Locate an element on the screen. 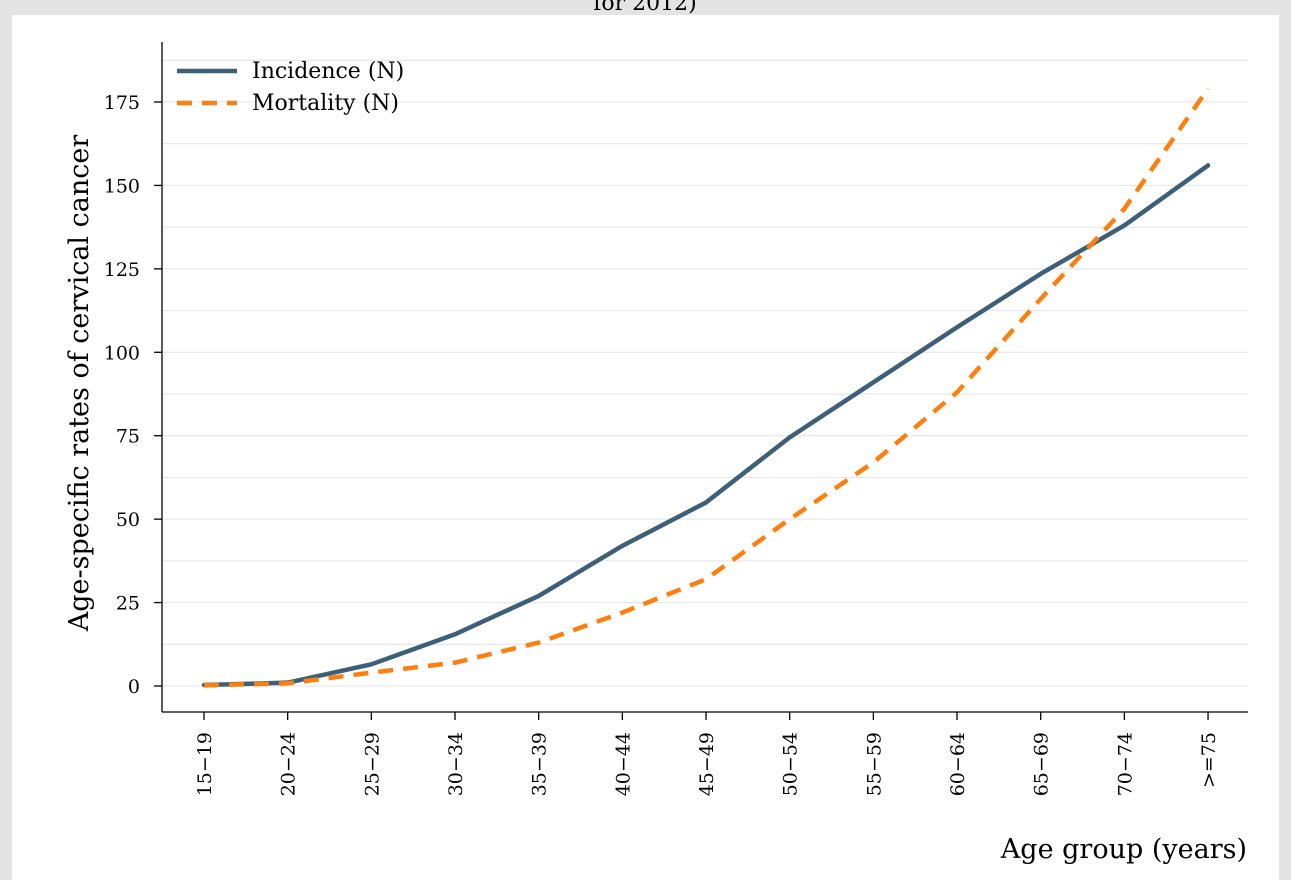 This screenshot has width=1291, height=880. y-tick-label: 125 is located at coordinates (122, 270).